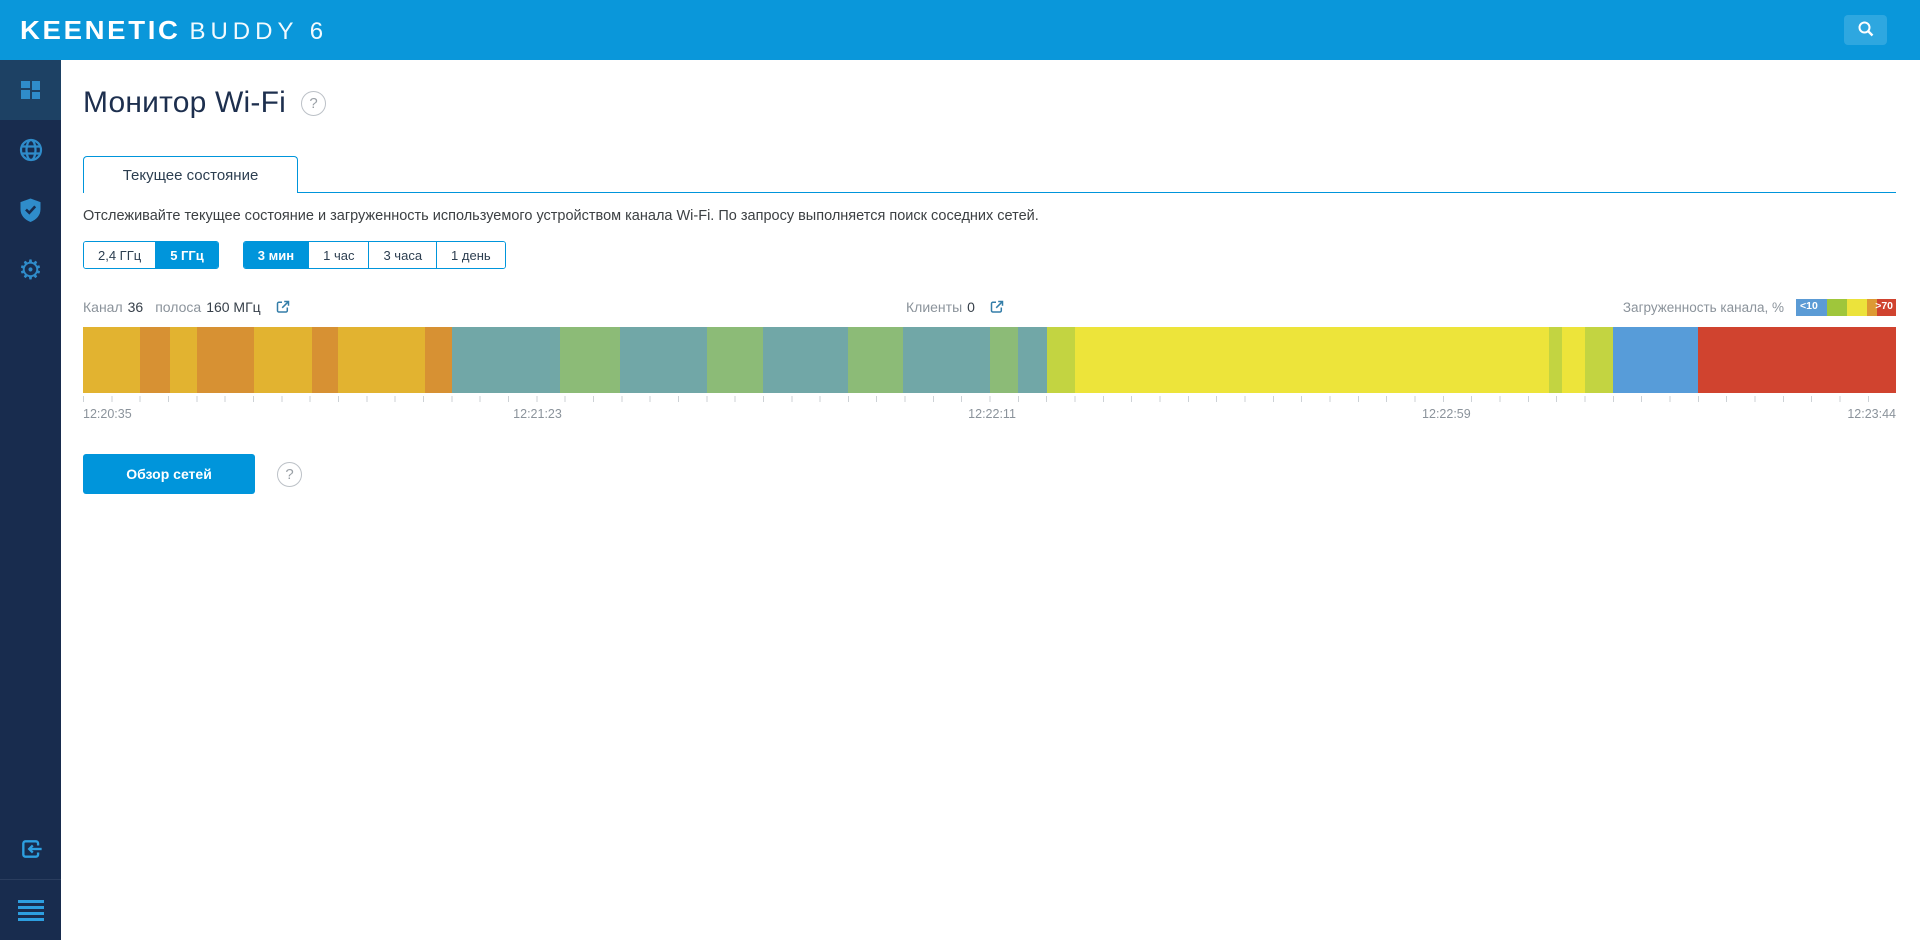  Describe the element at coordinates (314, 103) in the screenshot. I see `title-help-icon: ?` at that location.